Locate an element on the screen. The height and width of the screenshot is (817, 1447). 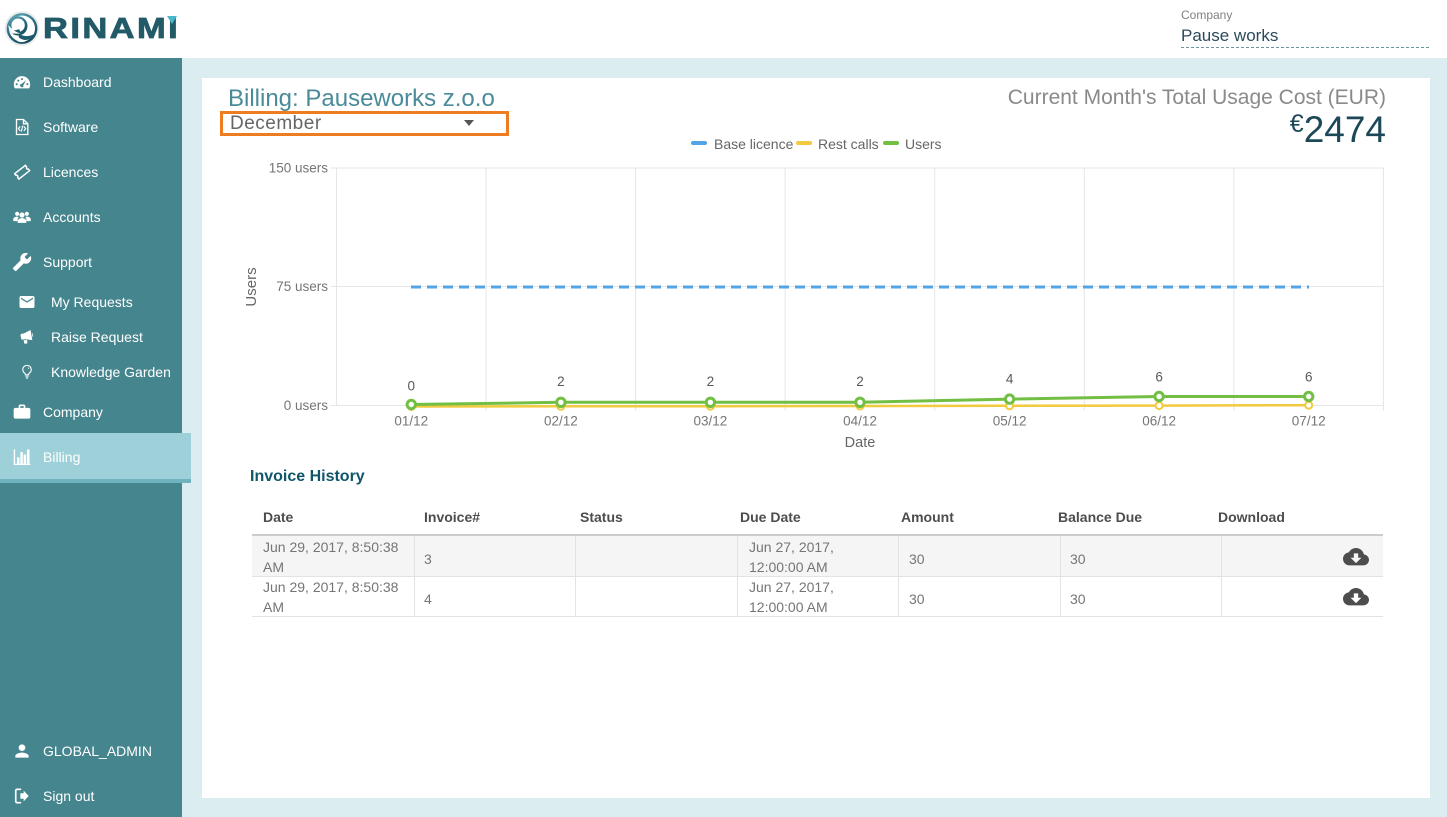
svg-text: 150 users is located at coordinates (299, 168).